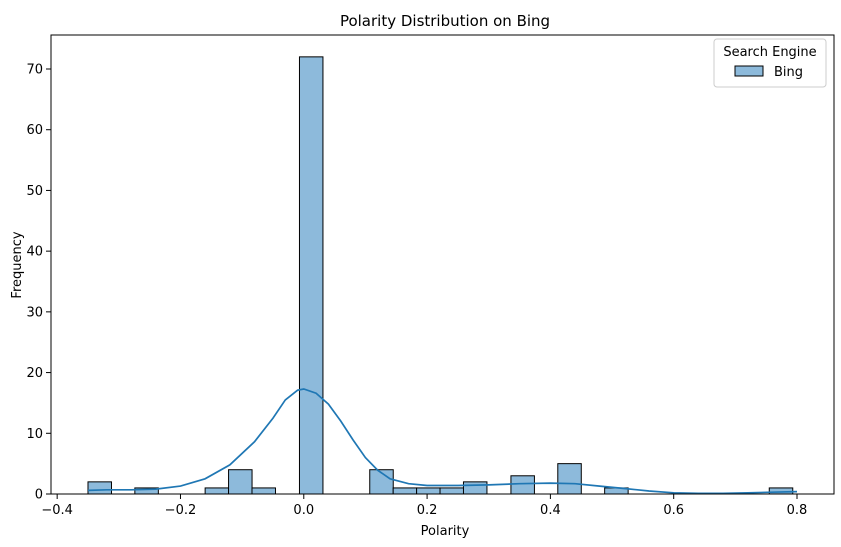 The width and height of the screenshot is (841, 547). I want to click on x-axis-label: Polarity, so click(445, 531).